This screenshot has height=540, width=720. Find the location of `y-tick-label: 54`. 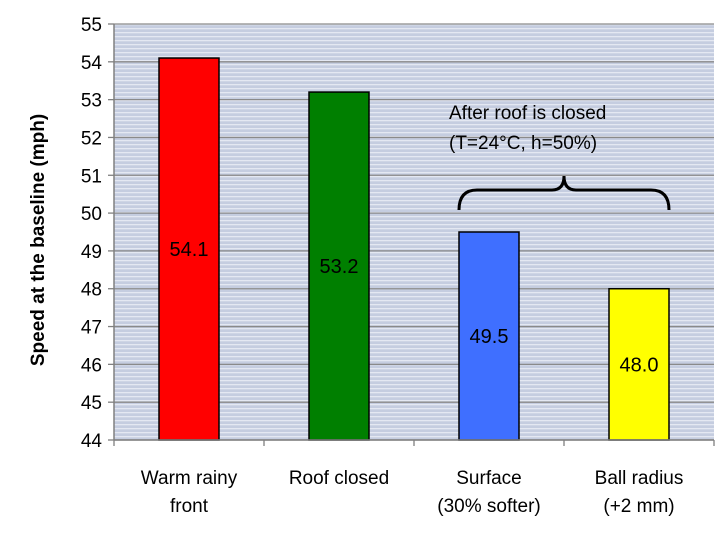

y-tick-label: 54 is located at coordinates (92, 63).